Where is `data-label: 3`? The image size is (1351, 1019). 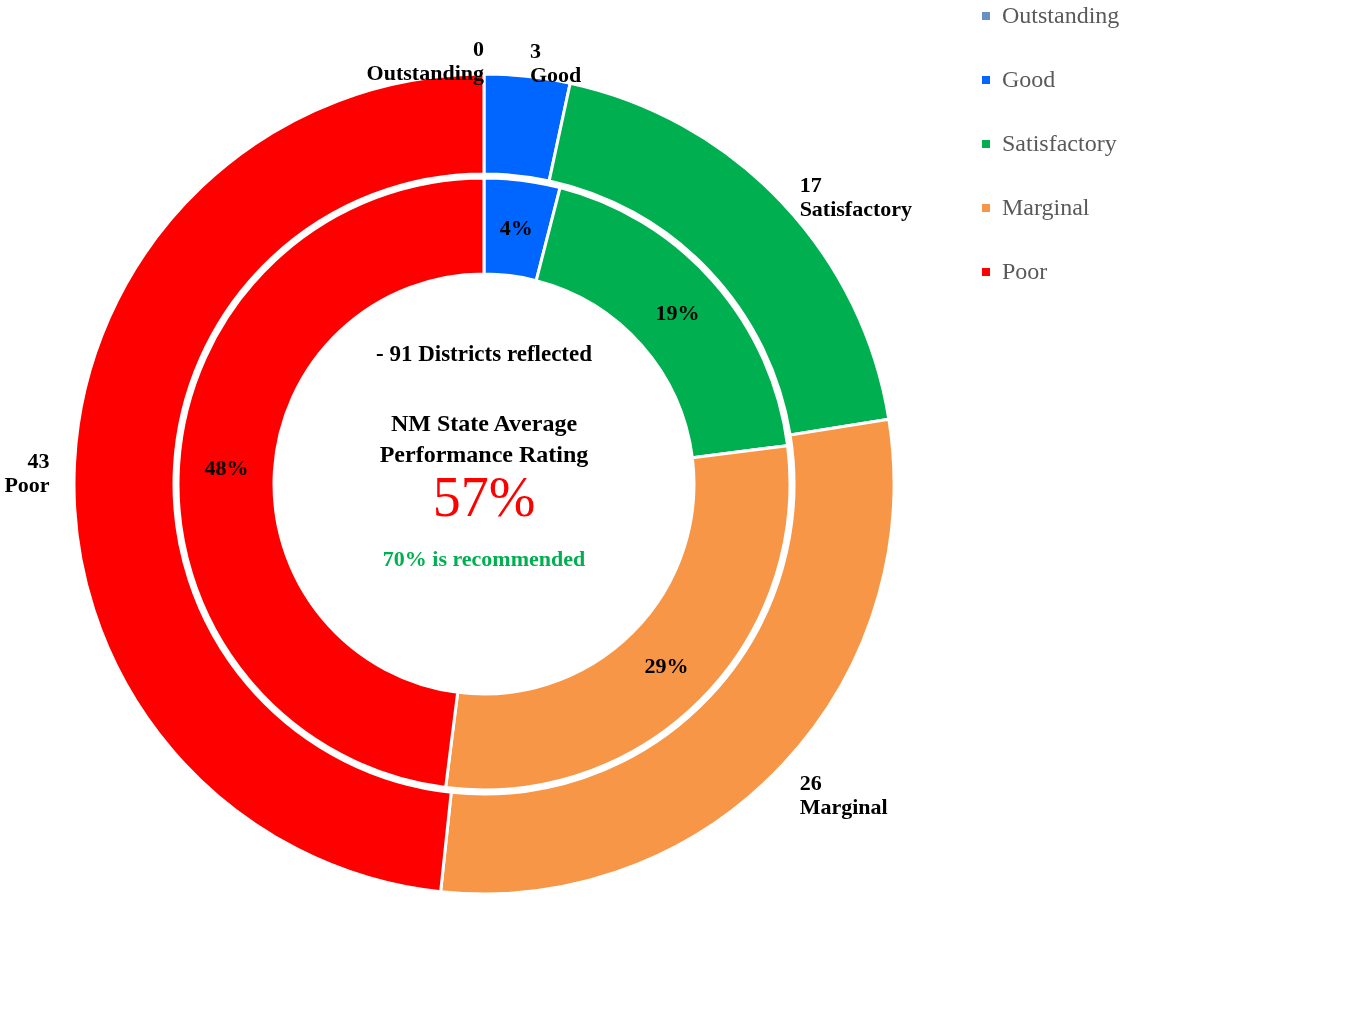
data-label: 3 is located at coordinates (535, 51).